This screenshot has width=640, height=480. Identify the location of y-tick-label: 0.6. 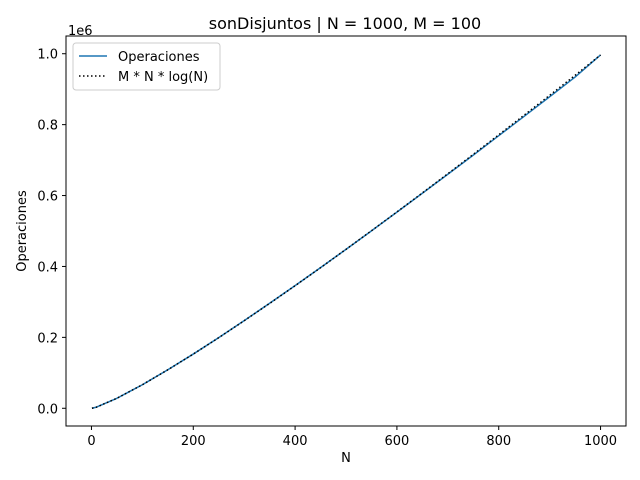
(47, 197).